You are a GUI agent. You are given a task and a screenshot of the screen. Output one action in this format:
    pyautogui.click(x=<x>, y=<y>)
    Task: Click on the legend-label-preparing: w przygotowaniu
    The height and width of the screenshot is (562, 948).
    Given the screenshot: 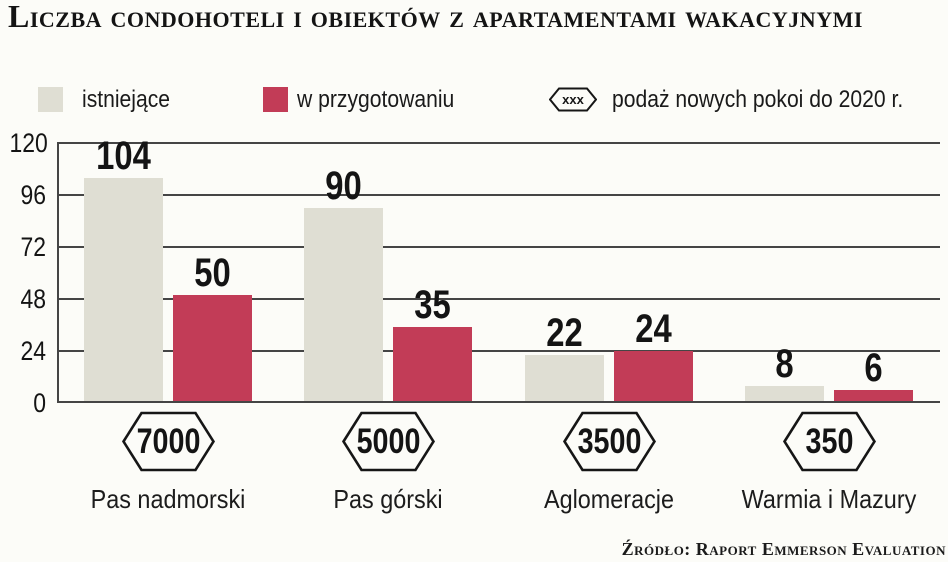 What is the action you would take?
    pyautogui.click(x=376, y=99)
    